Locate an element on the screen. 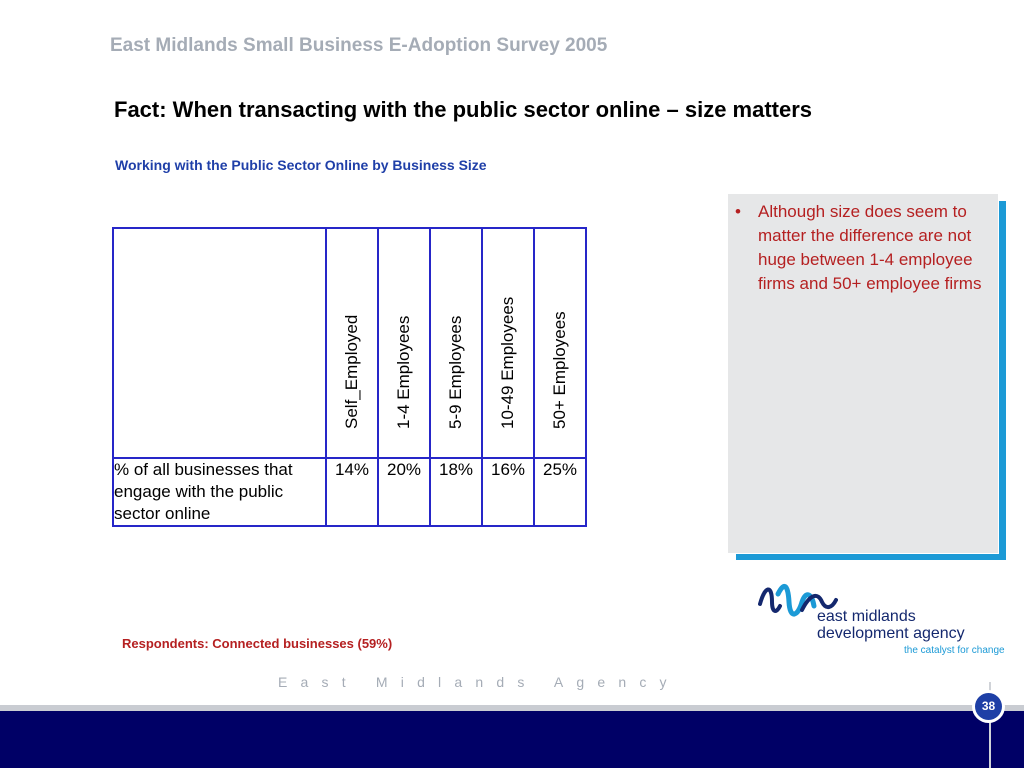 The height and width of the screenshot is (768, 1024). logo-name-line1: east midlands is located at coordinates (866, 616).